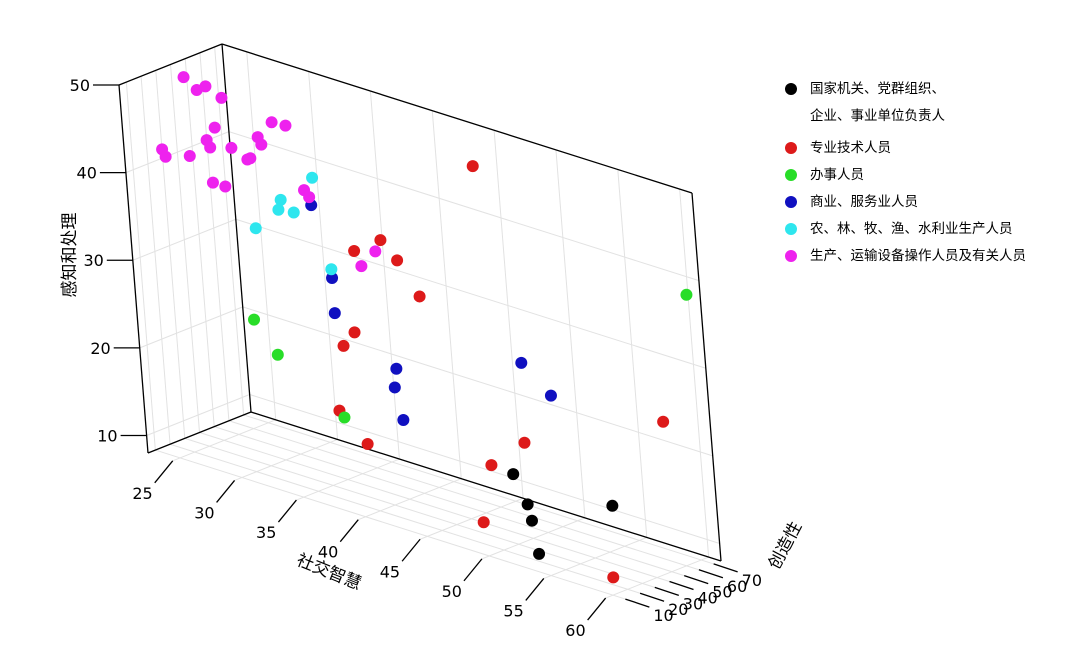 The height and width of the screenshot is (647, 1080). Describe the element at coordinates (575, 630) in the screenshot. I see `x-tick-label-7: 60` at that location.